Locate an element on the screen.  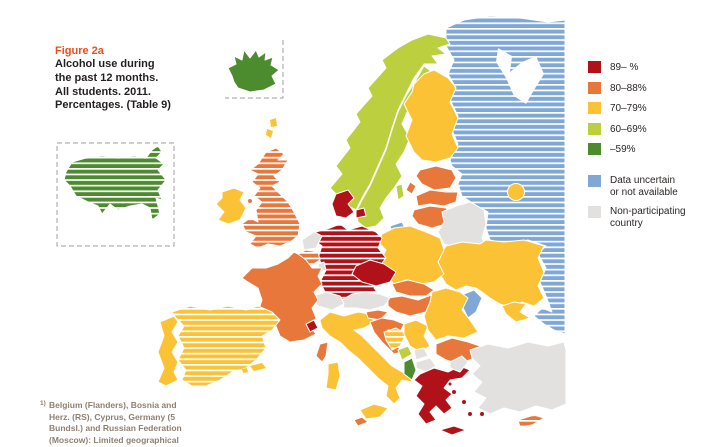
country-italy is located at coordinates (366, 358).